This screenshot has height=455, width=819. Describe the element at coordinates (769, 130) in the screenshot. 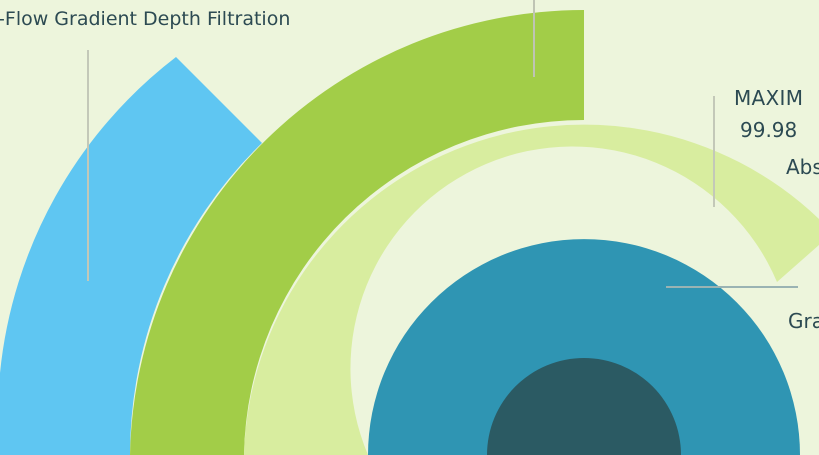

I see `label-maxim-value: 99.98` at that location.